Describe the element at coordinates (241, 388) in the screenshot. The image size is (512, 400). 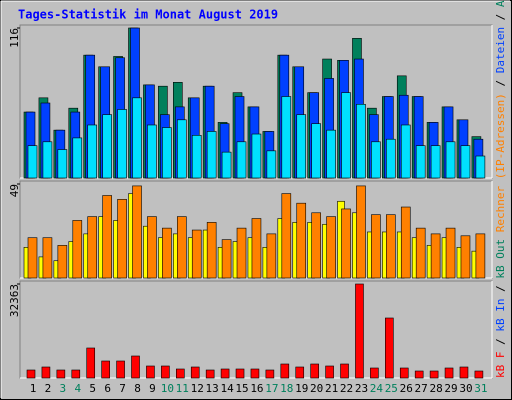
I see `x-tick-label: 15` at that location.